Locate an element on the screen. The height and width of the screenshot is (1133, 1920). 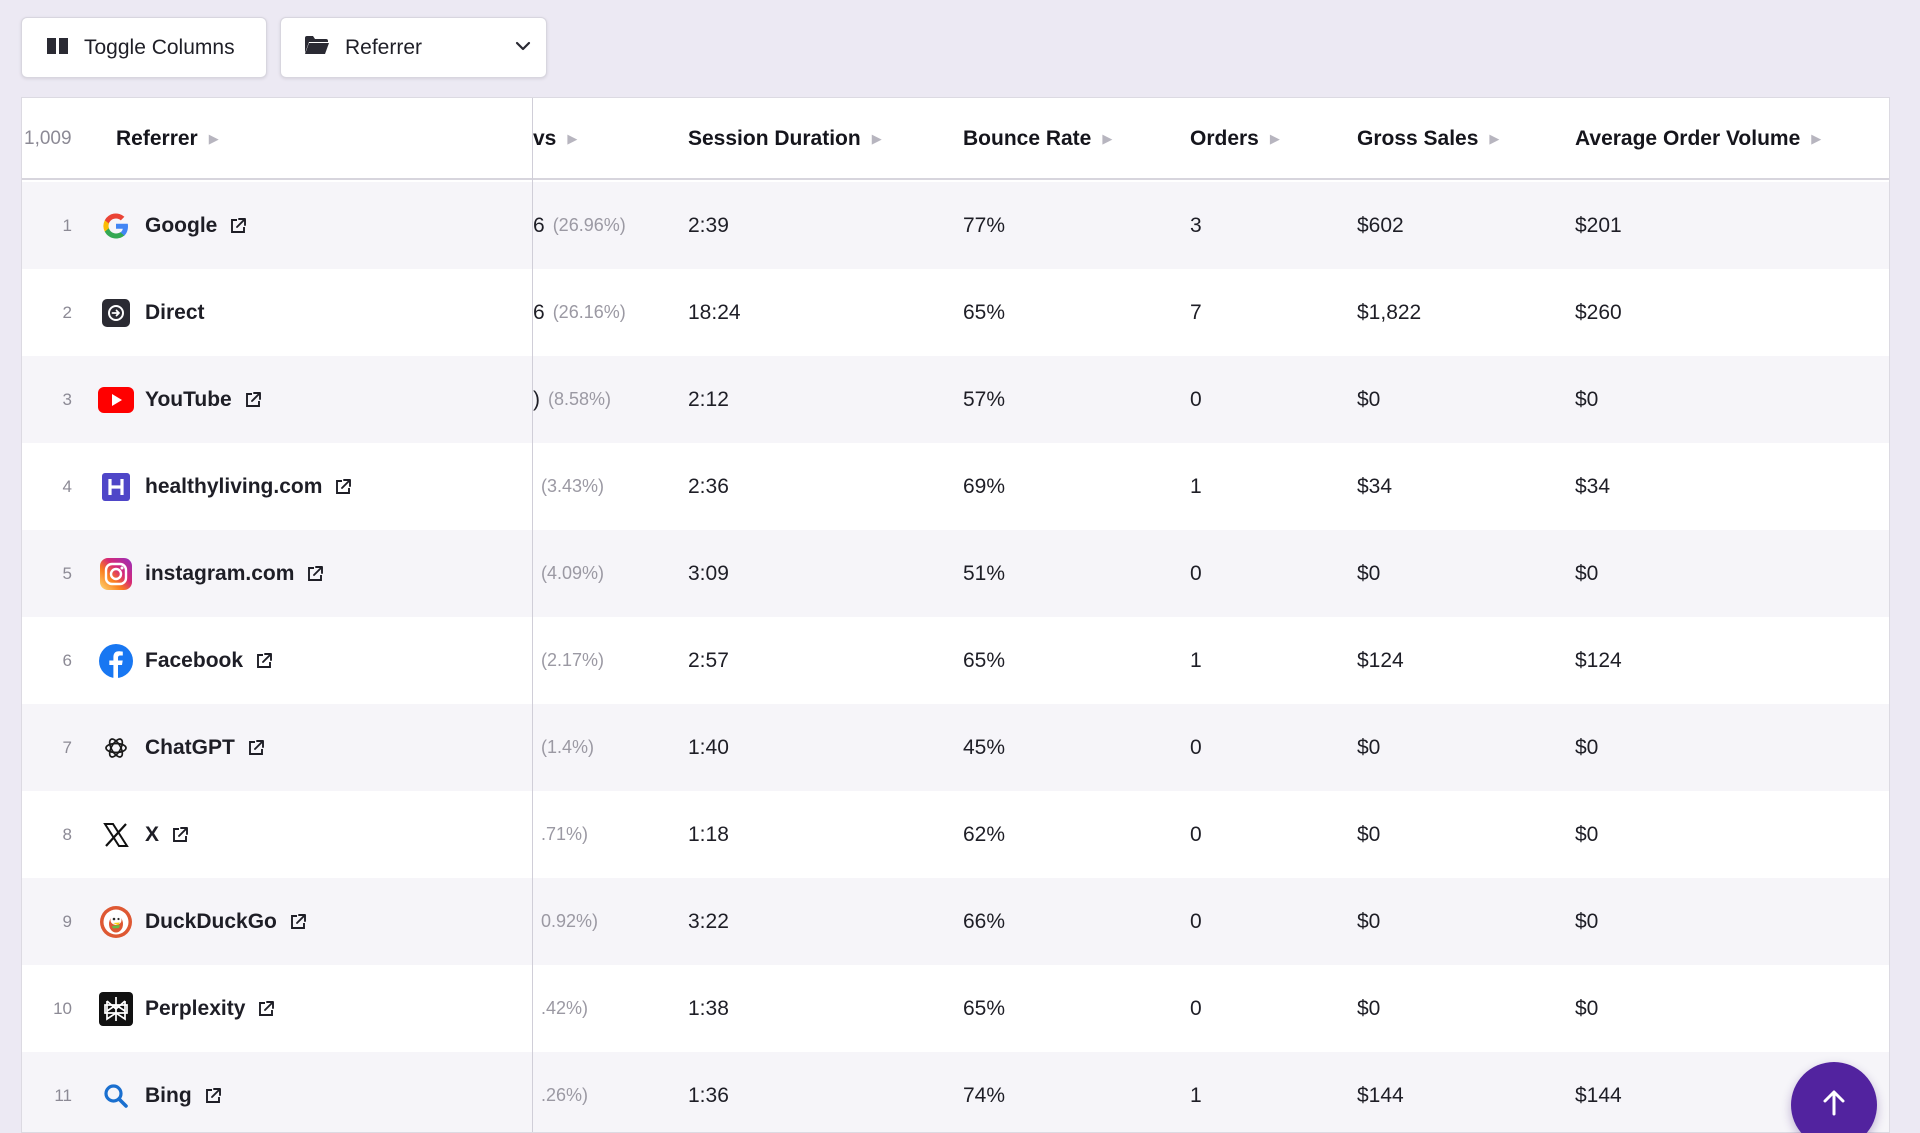
referrer-name: YouTube is located at coordinates (188, 399).